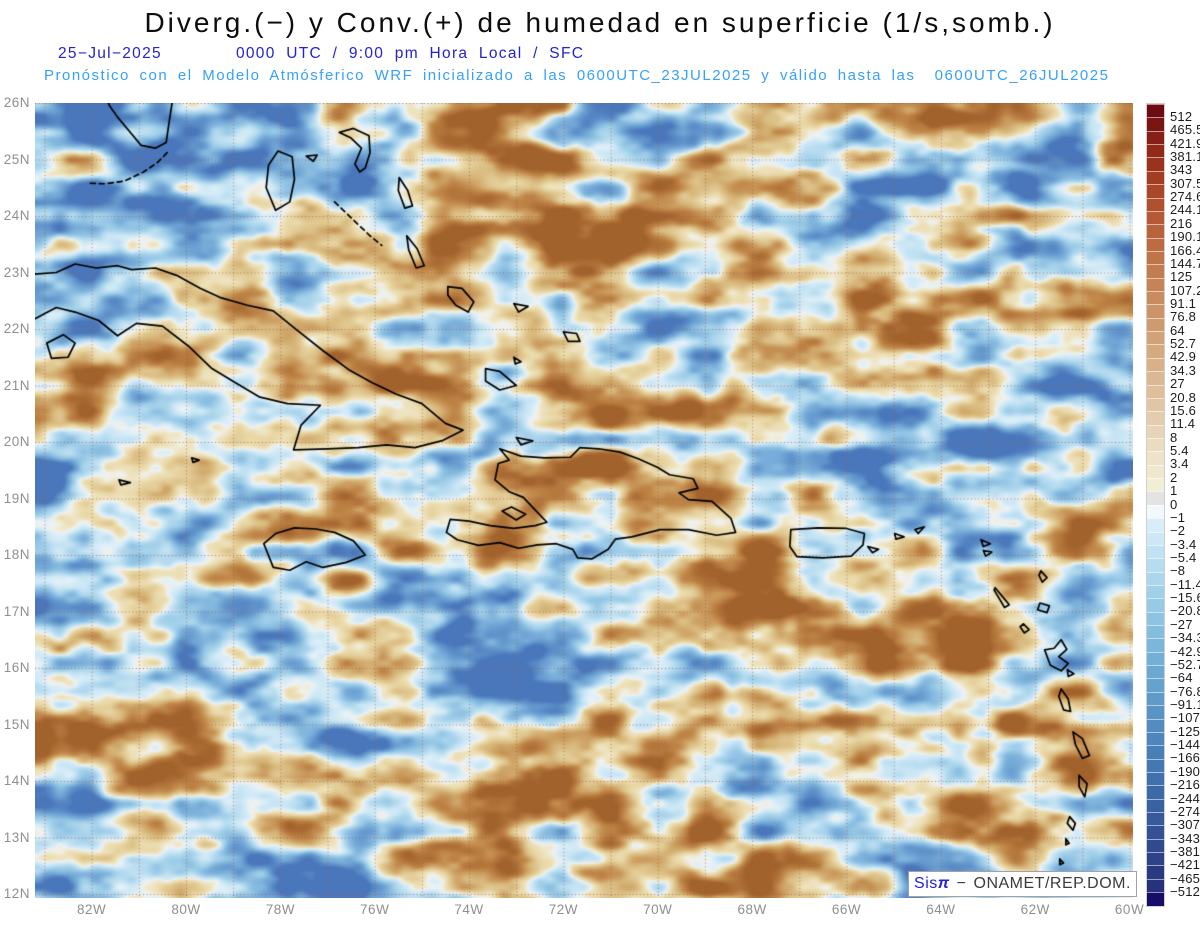 Image resolution: width=1200 pixels, height=927 pixels. What do you see at coordinates (1183, 557) in the screenshot?
I see `colorbar-label: −5.4` at bounding box center [1183, 557].